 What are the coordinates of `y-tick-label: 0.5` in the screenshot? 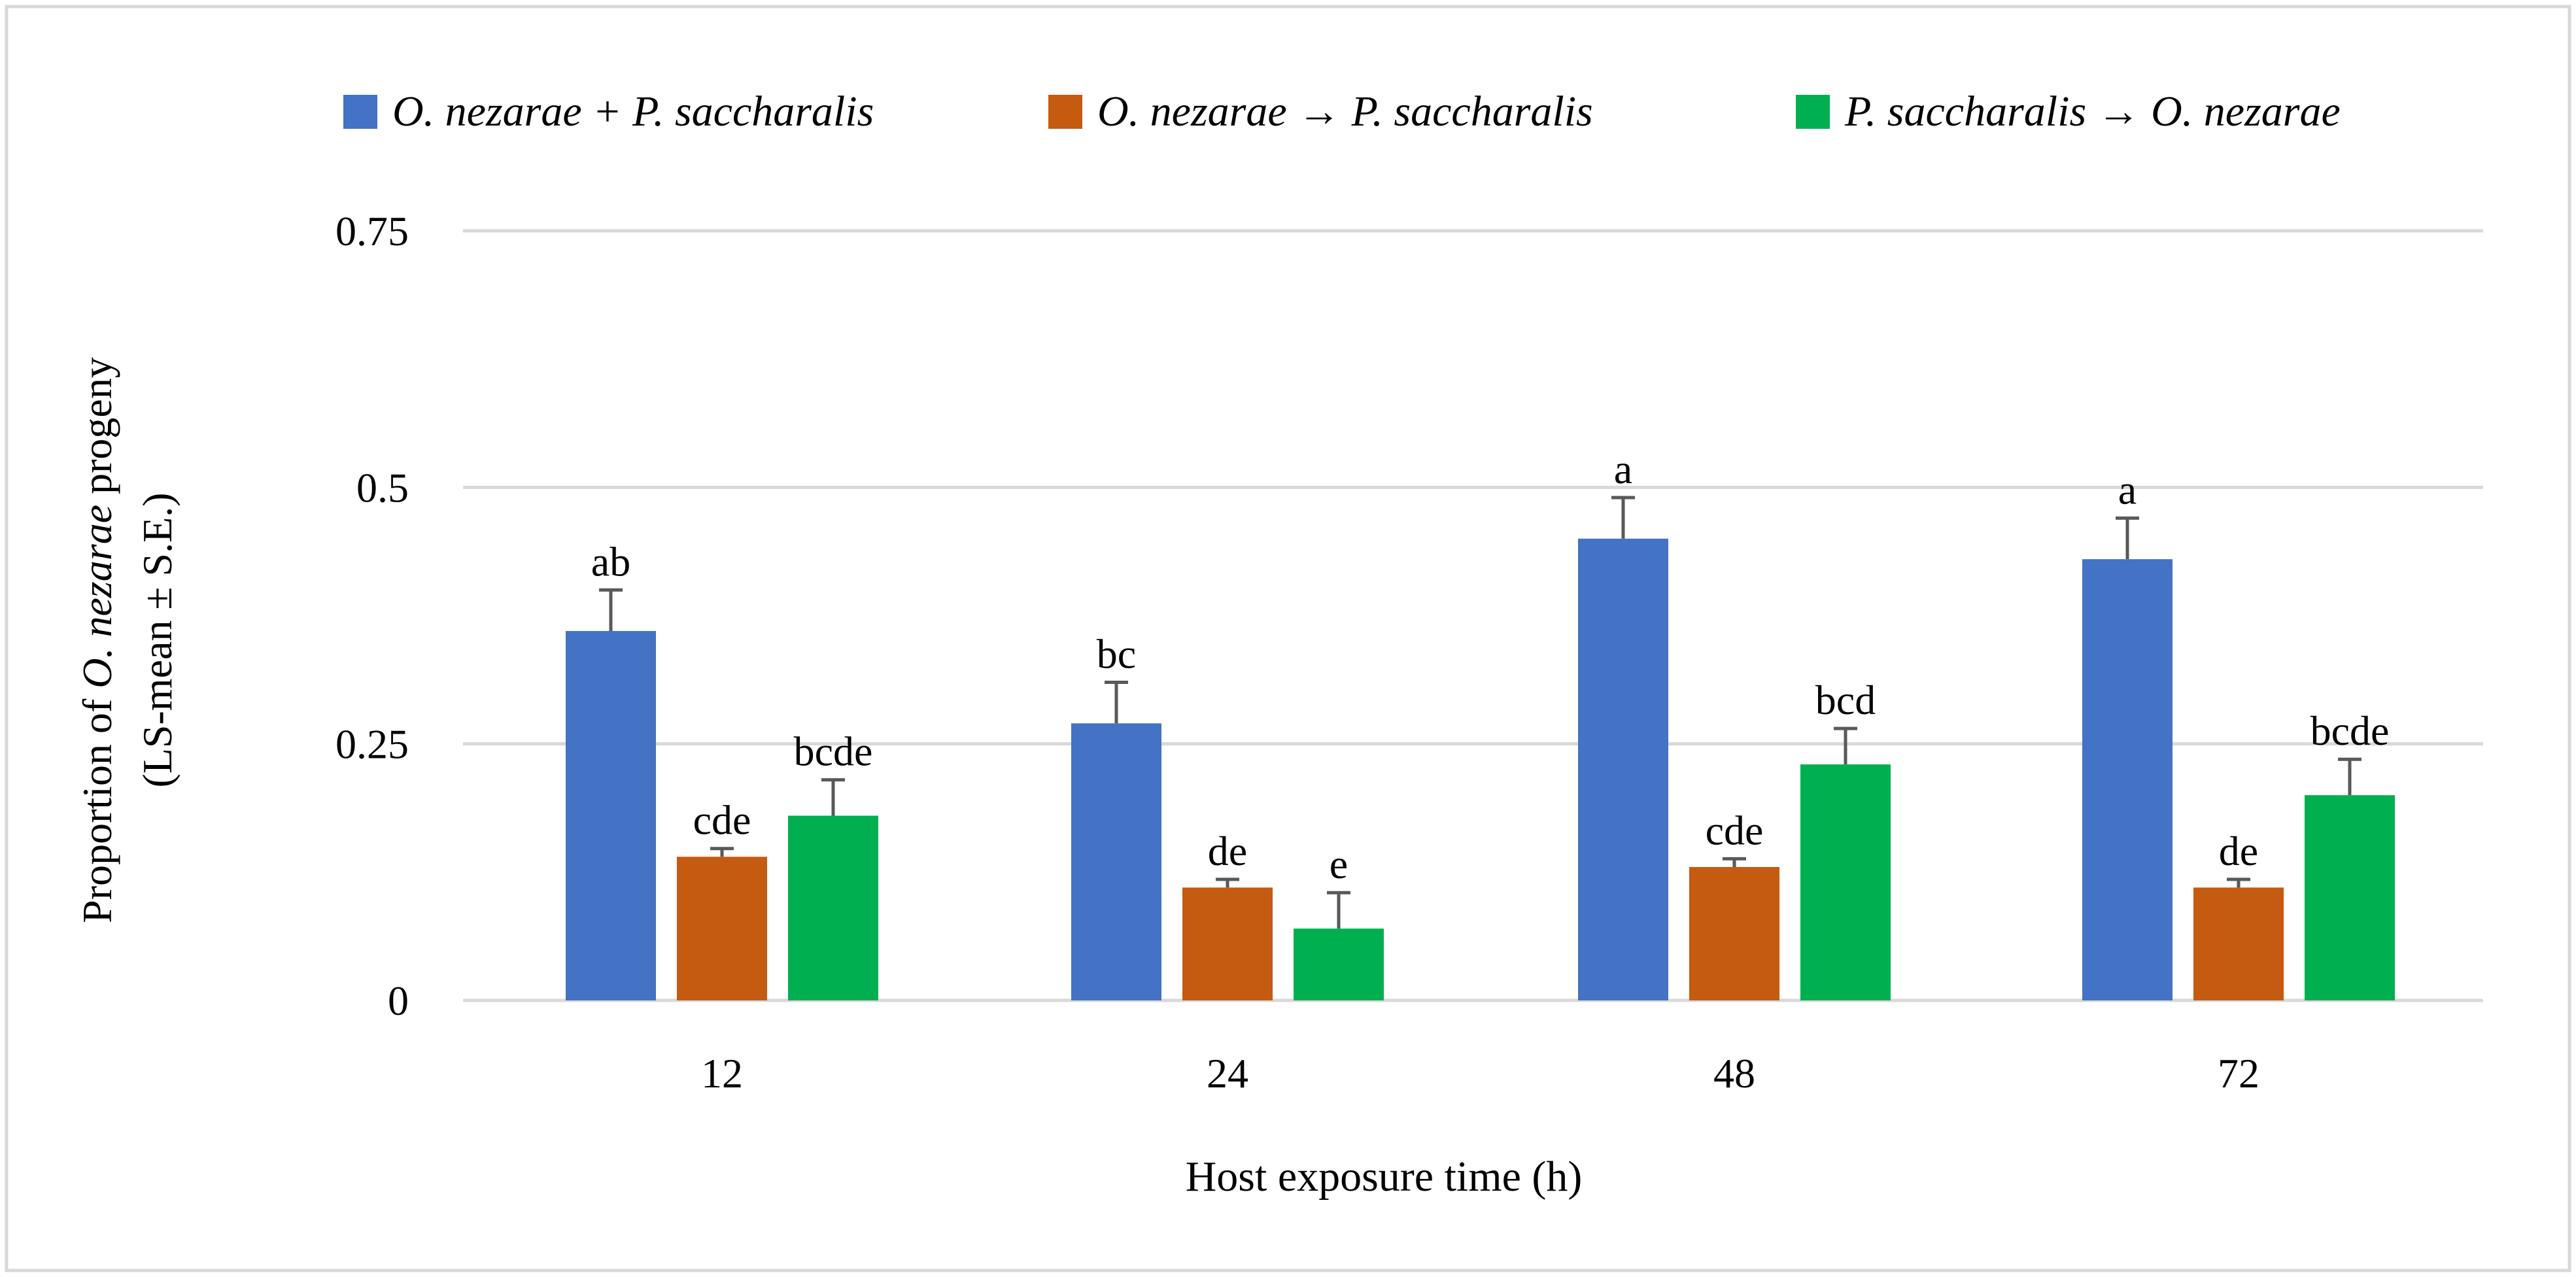 It's located at (383, 487).